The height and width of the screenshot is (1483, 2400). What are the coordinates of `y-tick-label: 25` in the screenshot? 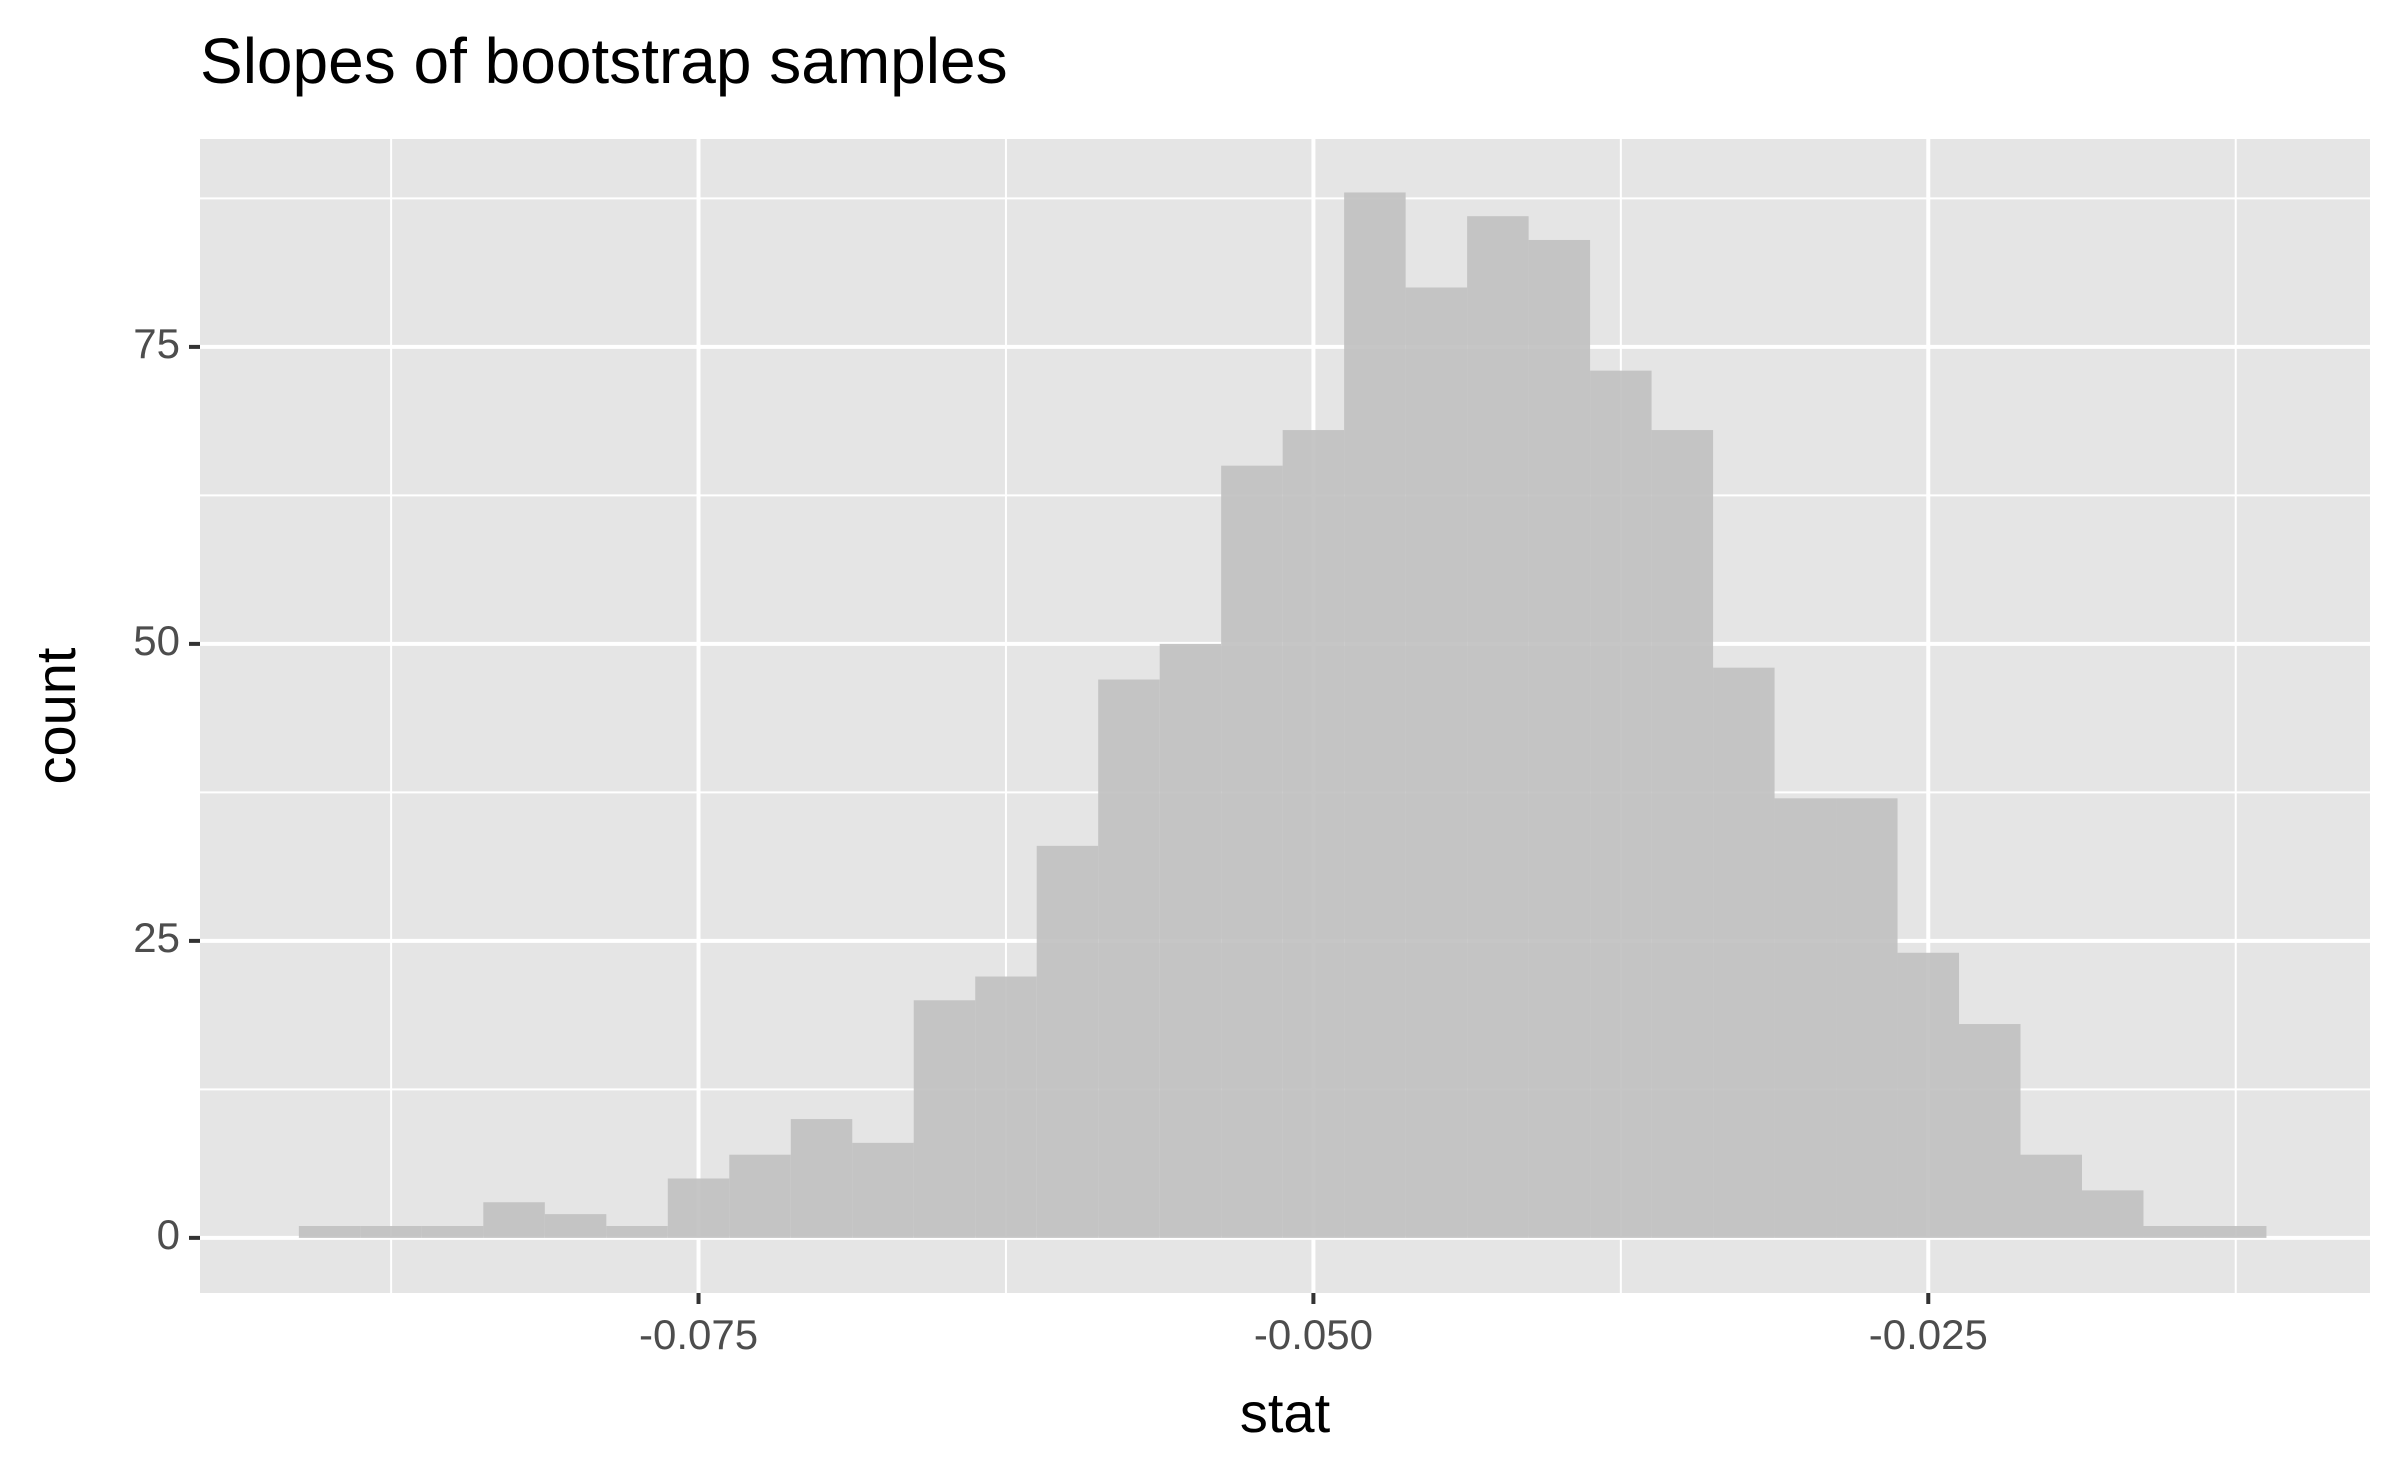 It's located at (156, 937).